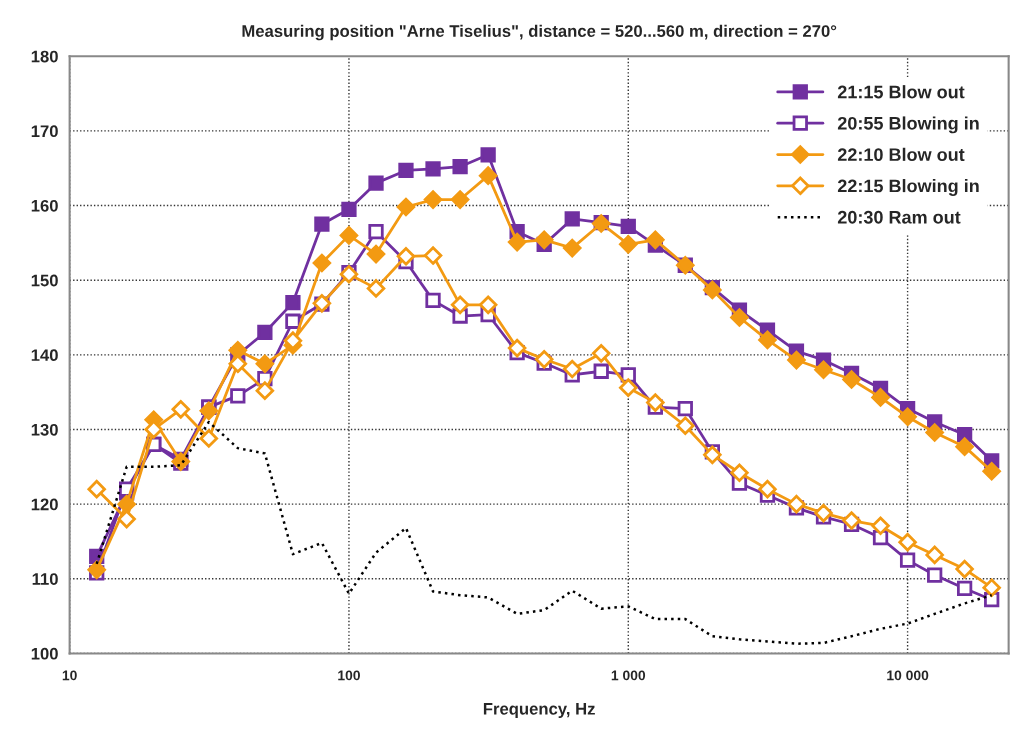 The height and width of the screenshot is (740, 1024). Describe the element at coordinates (899, 217) in the screenshot. I see `legend-label: 20:30 Ram out` at that location.